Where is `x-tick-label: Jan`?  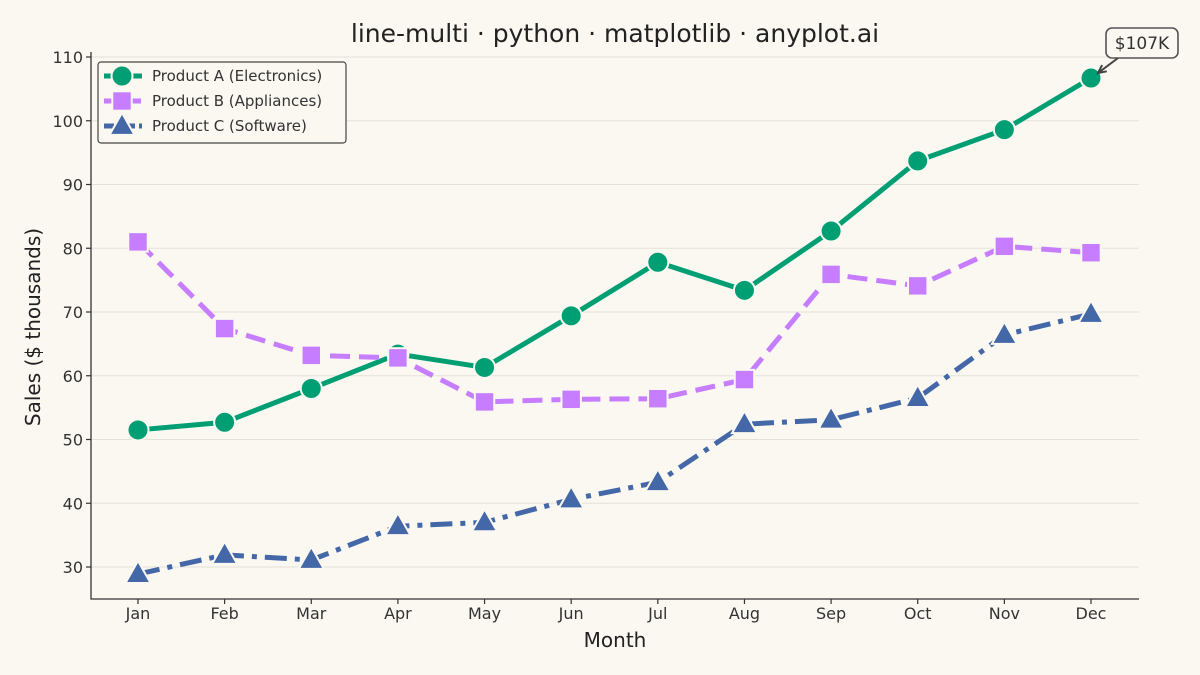 x-tick-label: Jan is located at coordinates (138, 613).